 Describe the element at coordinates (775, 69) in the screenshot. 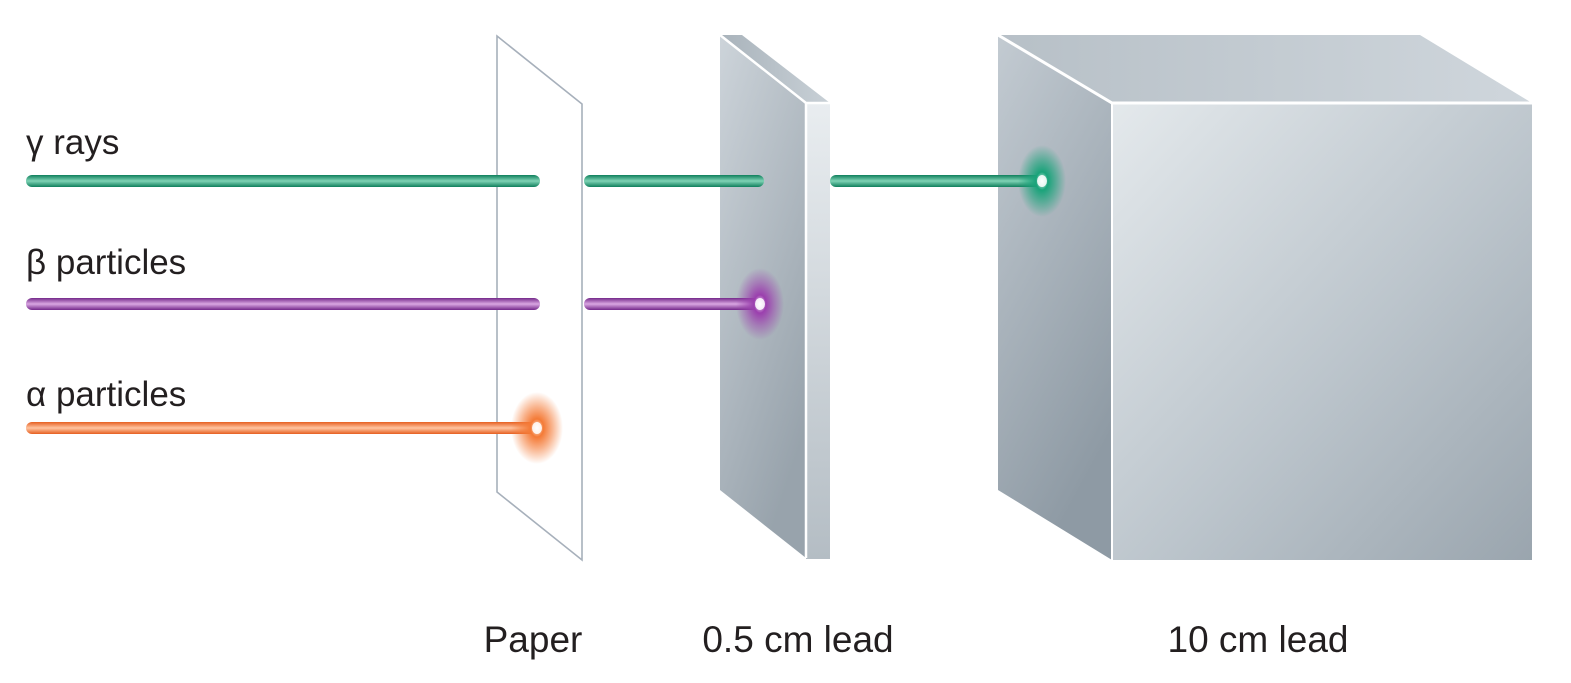

I see `thin-lead-top` at that location.